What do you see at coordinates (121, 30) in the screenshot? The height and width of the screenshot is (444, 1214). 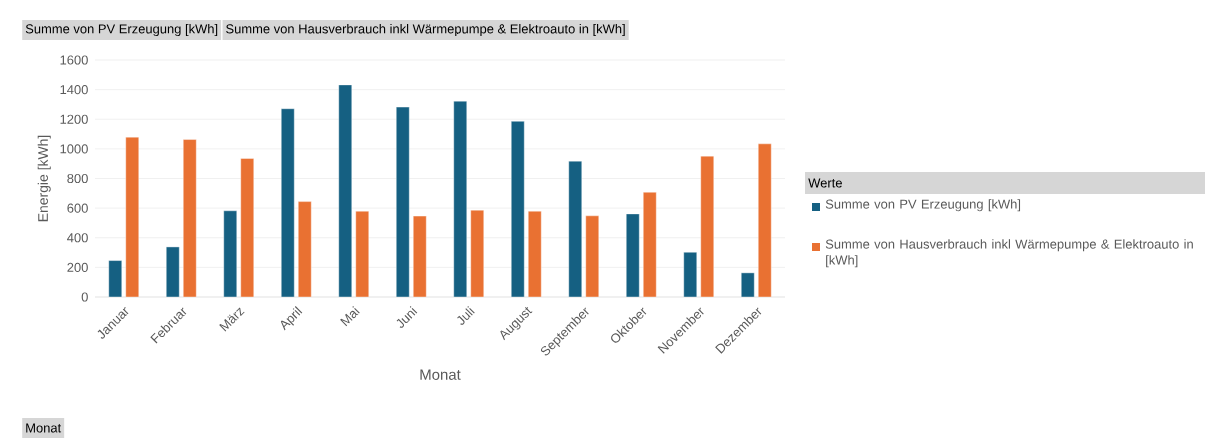 I see `text: Summe von PV Erzeugung [kWh]` at bounding box center [121, 30].